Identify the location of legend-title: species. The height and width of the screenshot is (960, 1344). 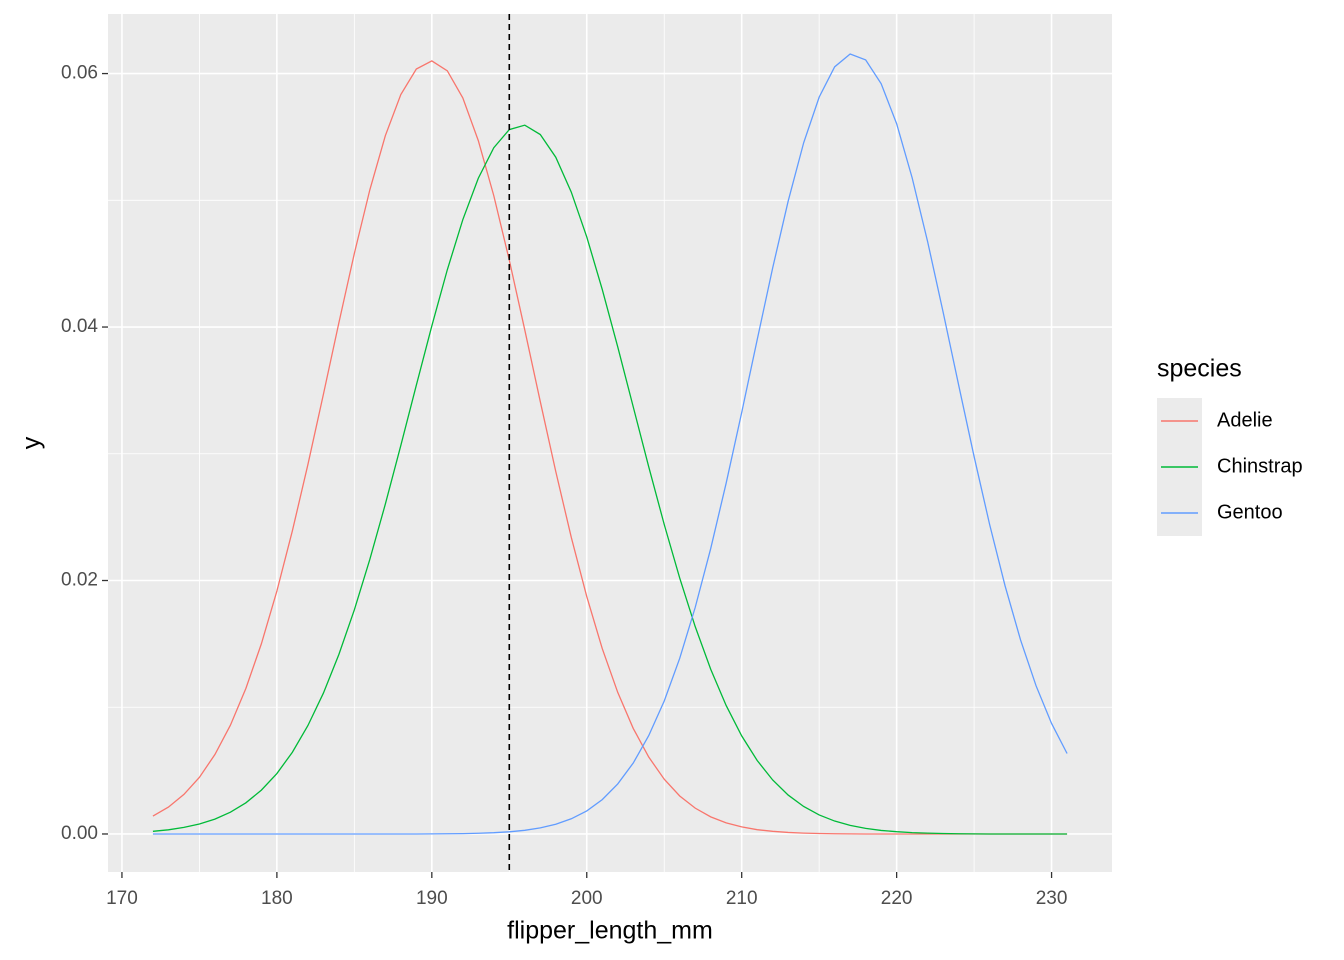
(1199, 369).